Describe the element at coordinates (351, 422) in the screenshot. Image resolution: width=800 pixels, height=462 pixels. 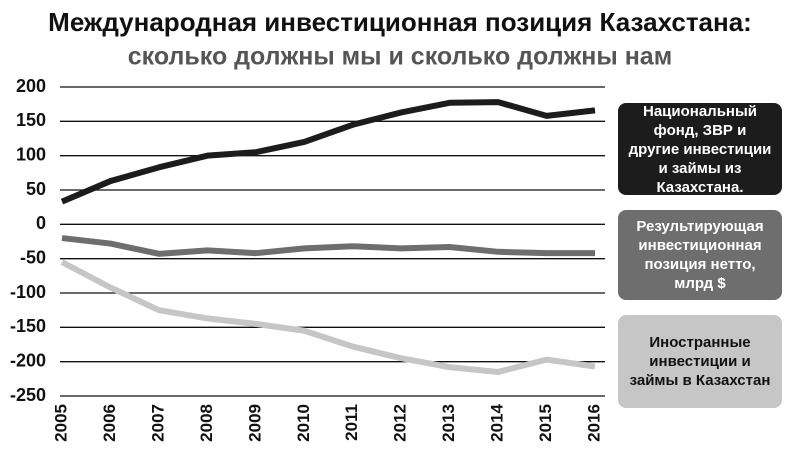
I see `x-tick-label: 2011` at that location.